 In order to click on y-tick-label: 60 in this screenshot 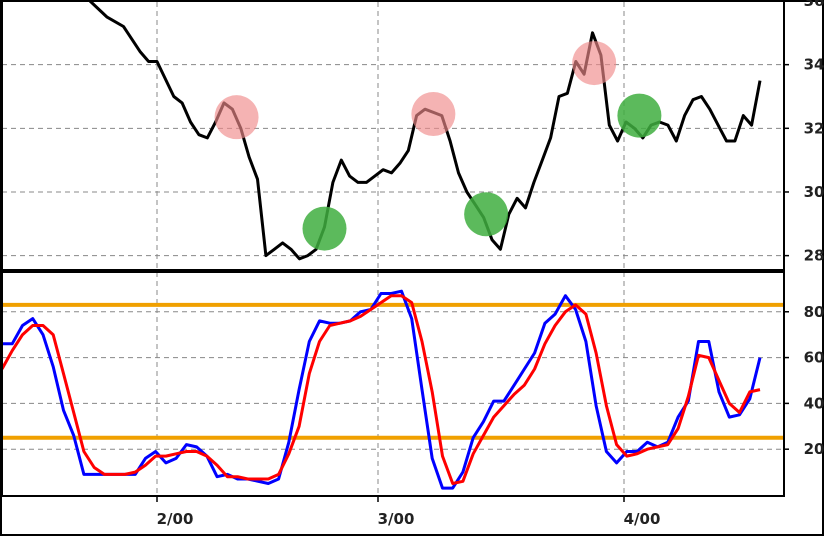, I will do `click(814, 358)`.